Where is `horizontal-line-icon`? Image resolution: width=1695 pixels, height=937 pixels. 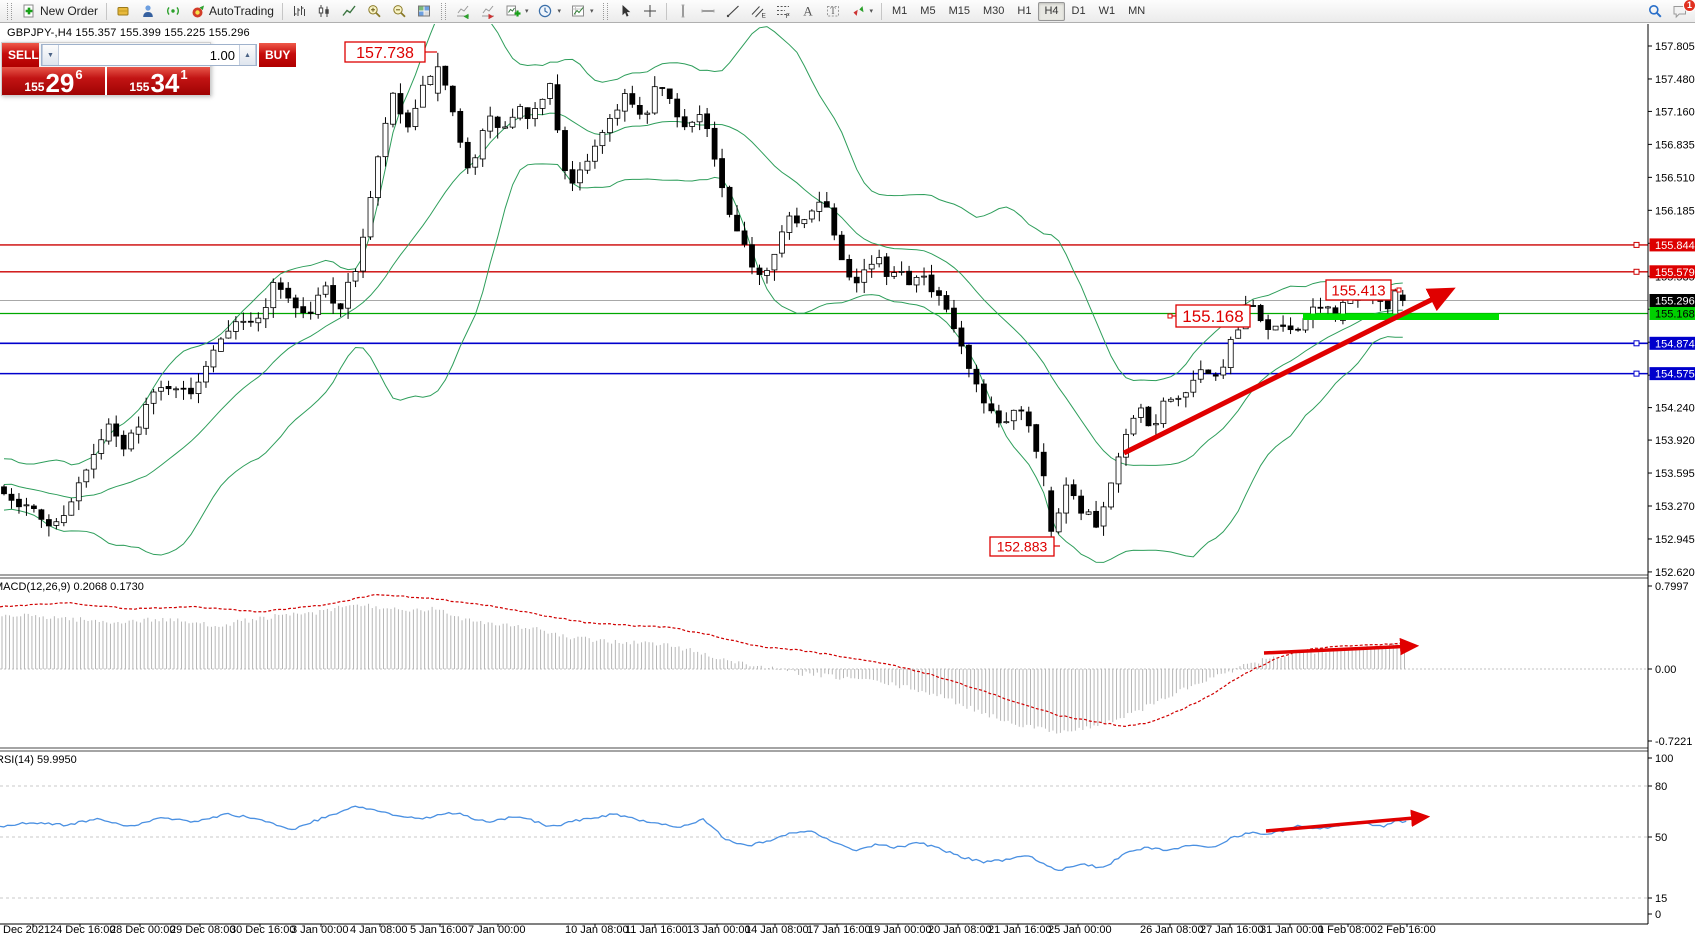
horizontal-line-icon is located at coordinates (708, 11).